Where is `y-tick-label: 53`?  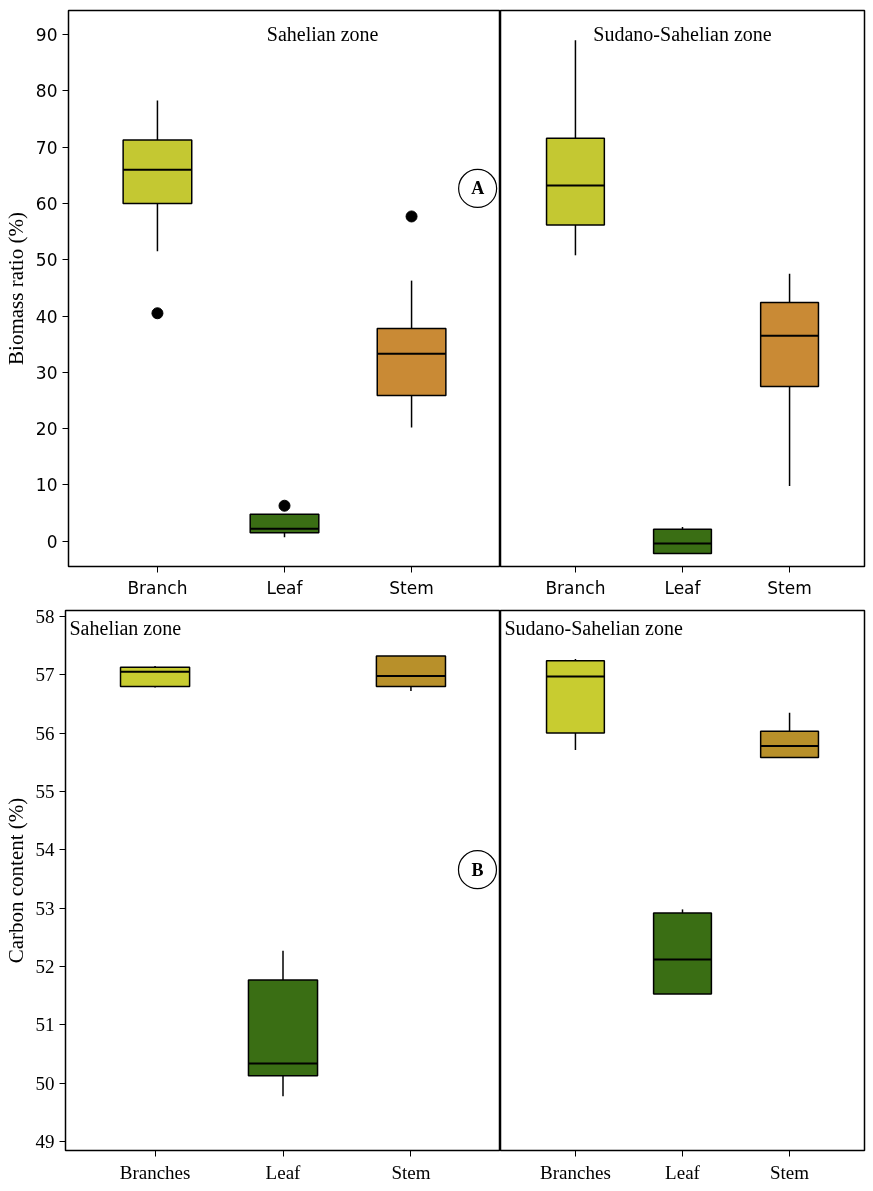
y-tick-label: 53 is located at coordinates (45, 908).